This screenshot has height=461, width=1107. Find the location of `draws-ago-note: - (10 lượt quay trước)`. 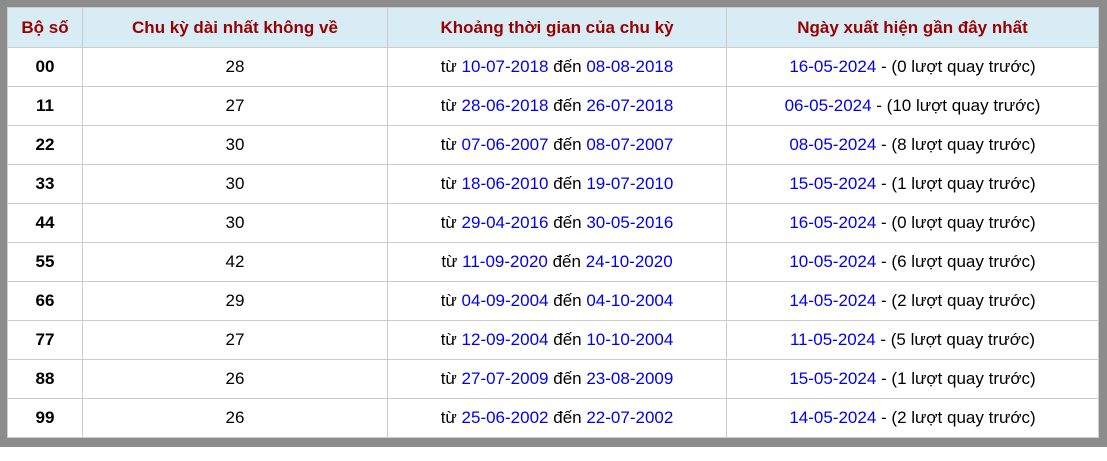

draws-ago-note: - (10 lượt quay trước) is located at coordinates (958, 105).